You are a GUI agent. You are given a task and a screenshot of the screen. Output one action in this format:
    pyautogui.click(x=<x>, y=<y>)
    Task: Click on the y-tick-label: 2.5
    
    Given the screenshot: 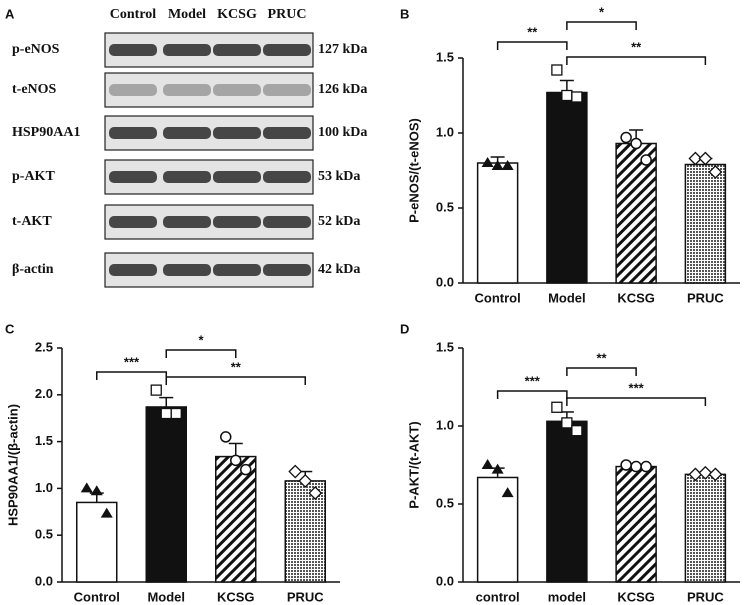 What is the action you would take?
    pyautogui.click(x=44, y=346)
    